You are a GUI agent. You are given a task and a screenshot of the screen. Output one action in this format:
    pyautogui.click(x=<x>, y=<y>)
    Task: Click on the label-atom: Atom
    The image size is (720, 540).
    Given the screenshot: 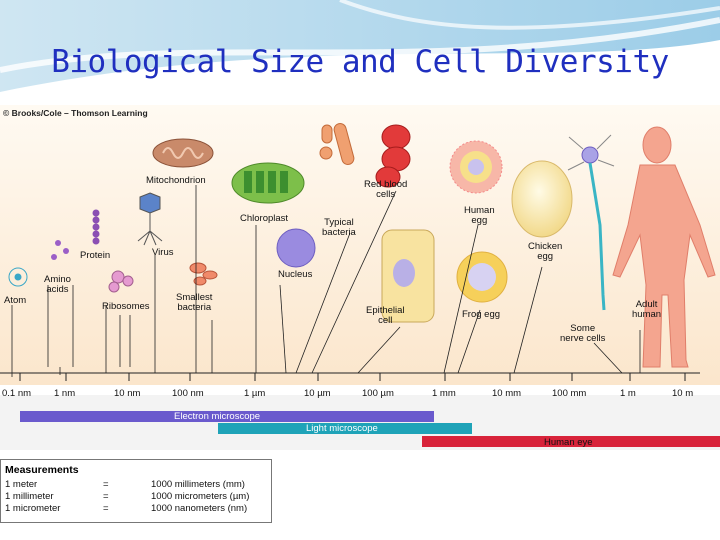 What is the action you would take?
    pyautogui.click(x=15, y=300)
    